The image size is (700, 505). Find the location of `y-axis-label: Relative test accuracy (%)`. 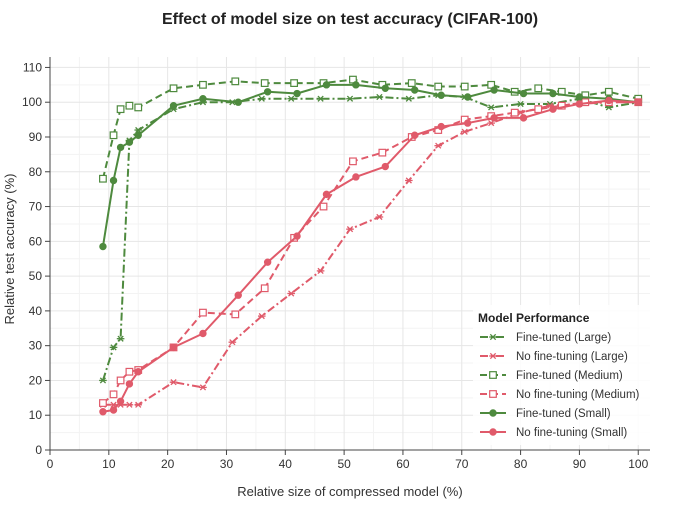

y-axis-label: Relative test accuracy (%) is located at coordinates (9, 249).